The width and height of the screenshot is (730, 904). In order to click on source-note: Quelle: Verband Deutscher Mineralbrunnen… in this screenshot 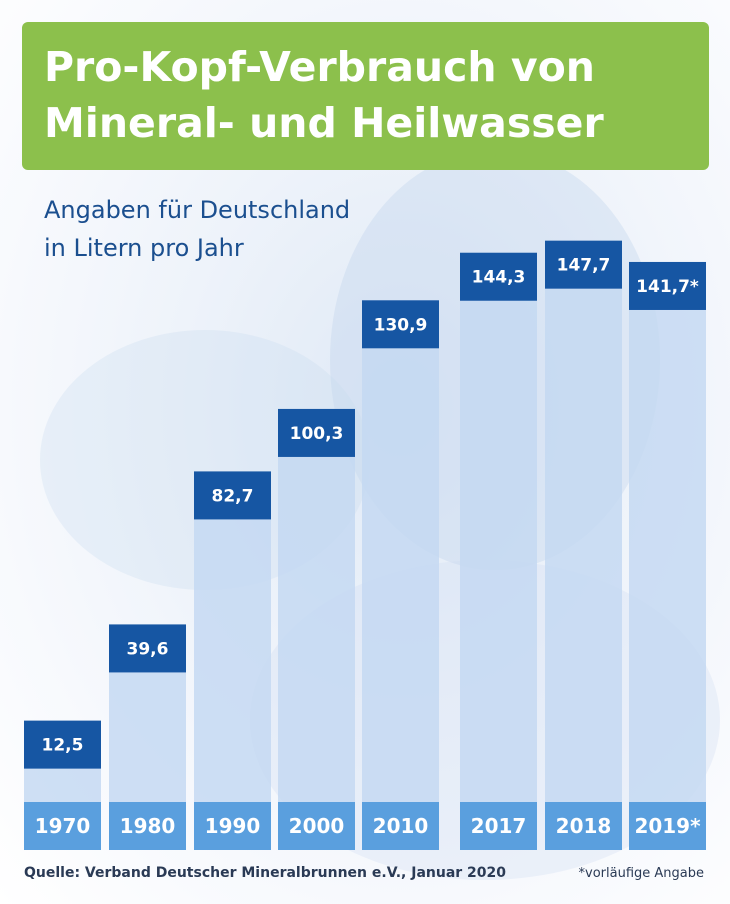, I will do `click(265, 873)`.